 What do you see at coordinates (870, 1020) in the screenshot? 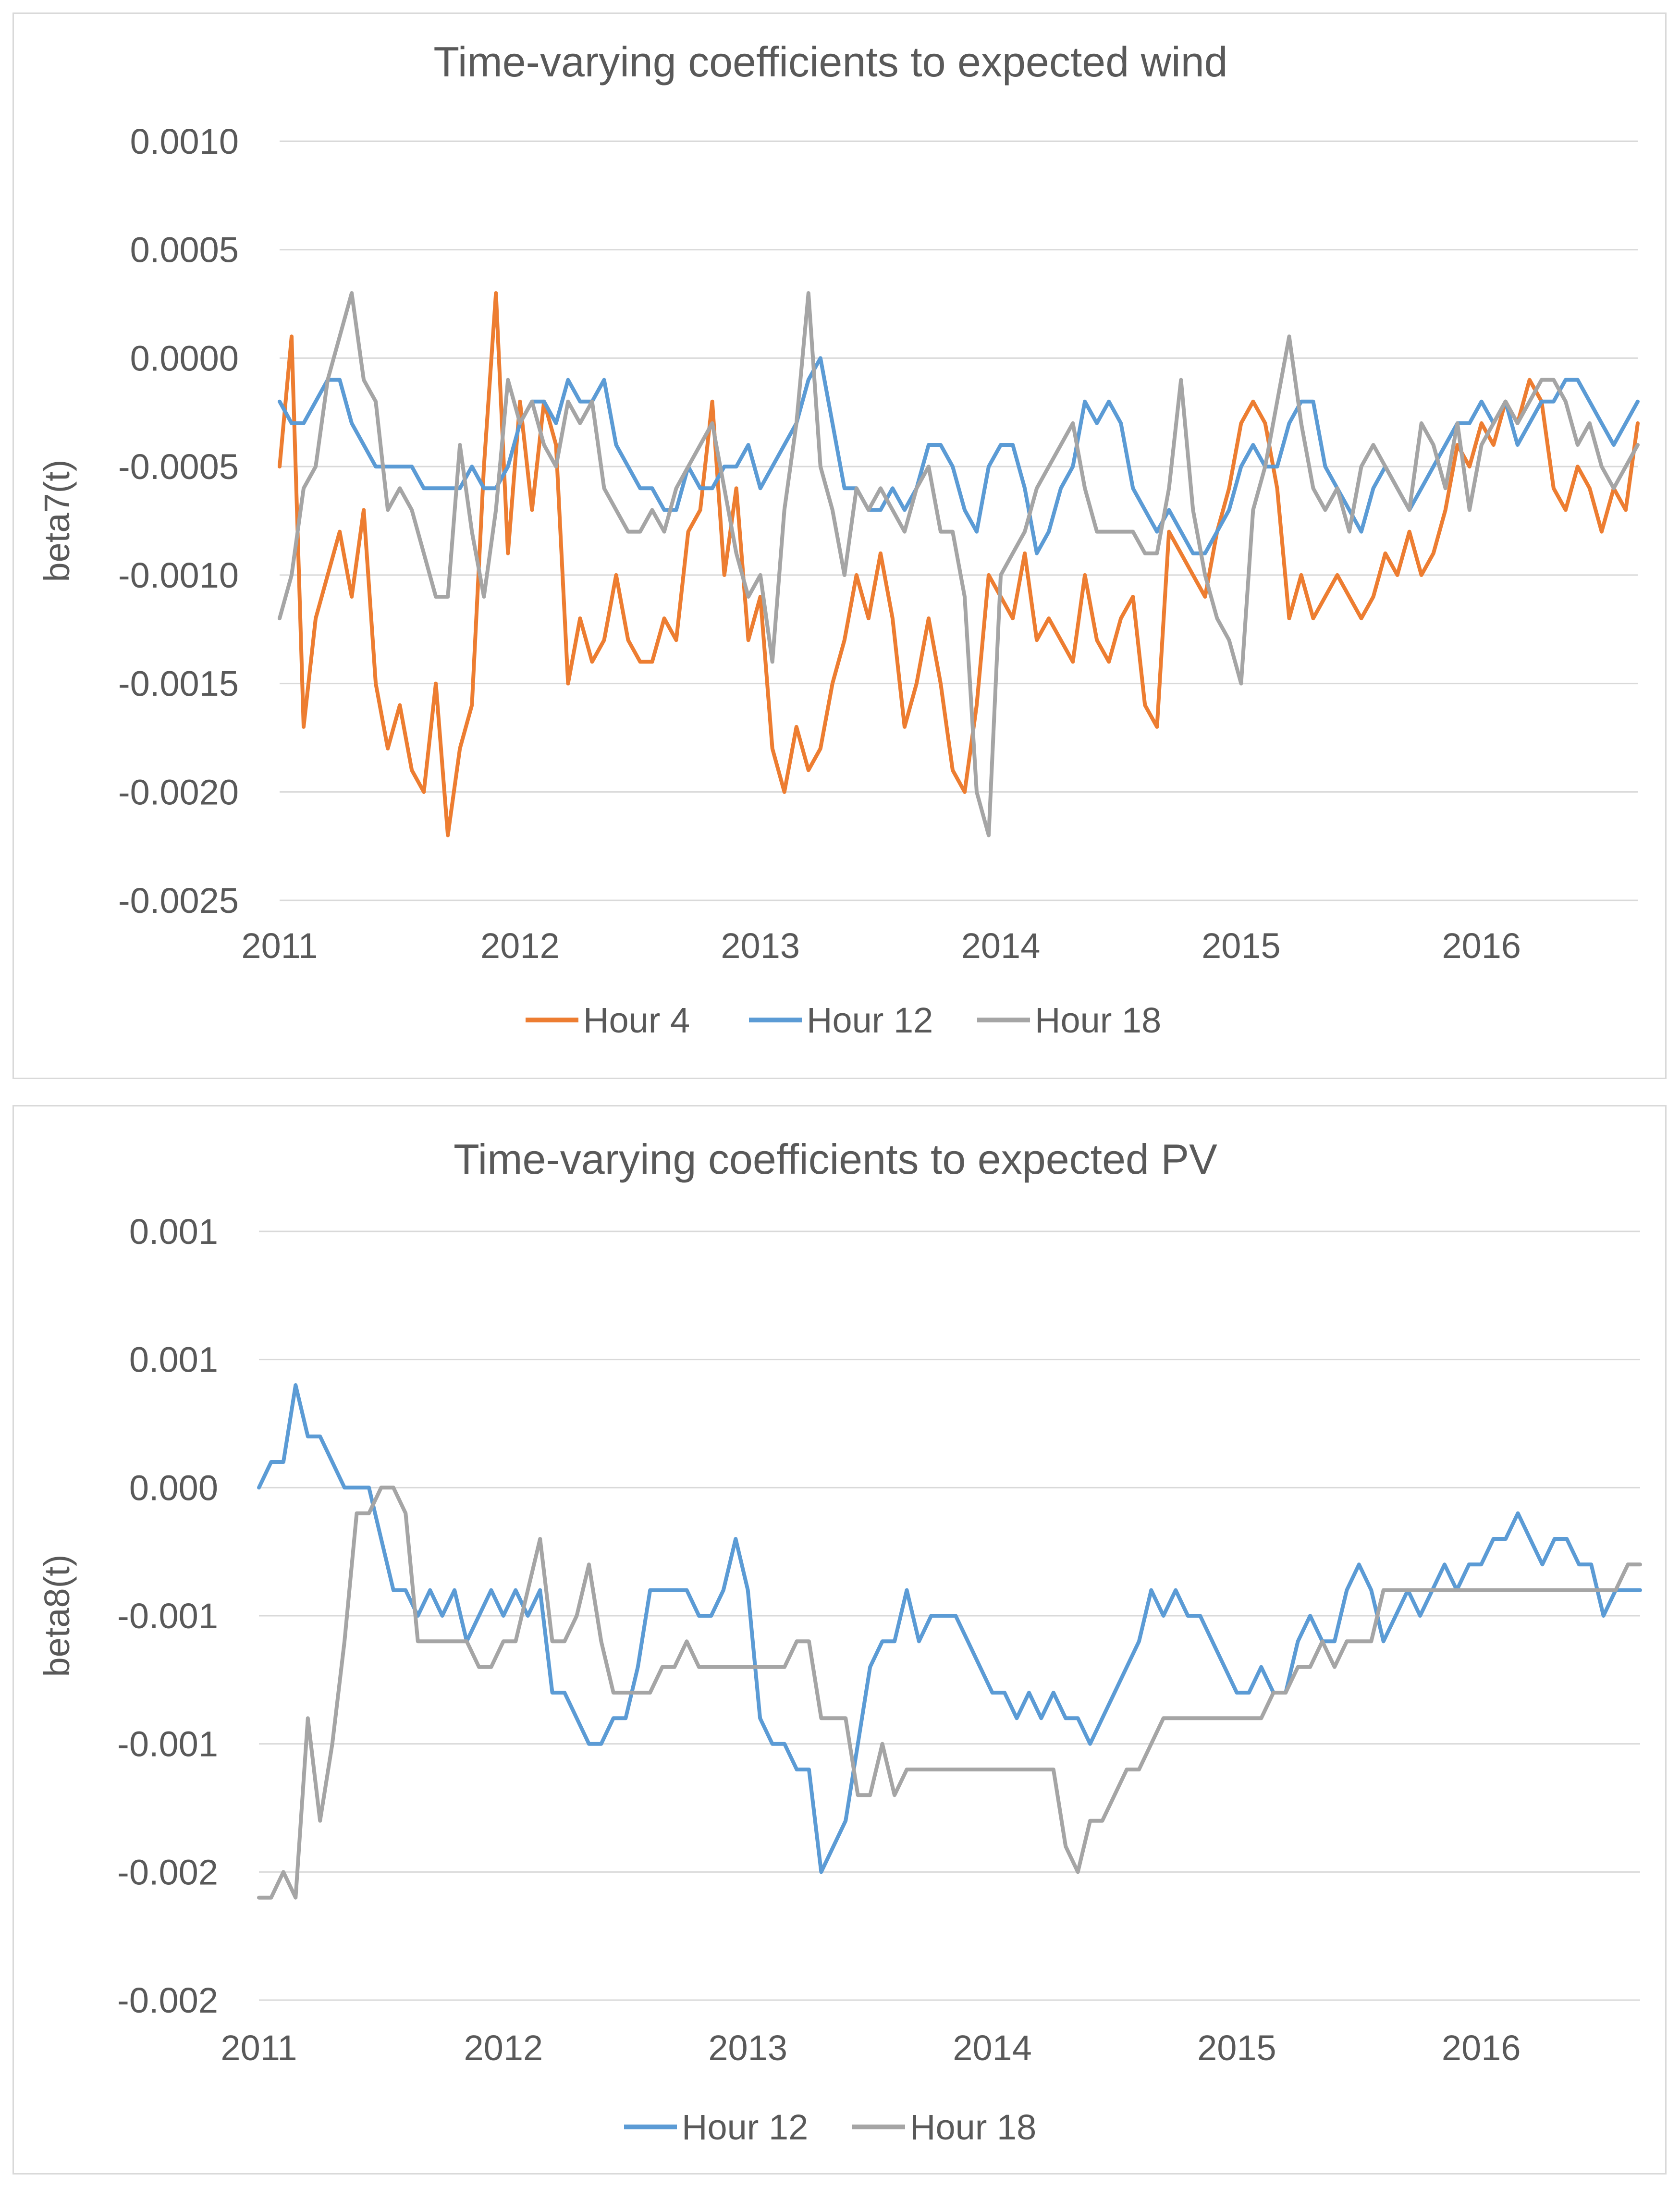
I see `wind-legend-label: Hour 12` at bounding box center [870, 1020].